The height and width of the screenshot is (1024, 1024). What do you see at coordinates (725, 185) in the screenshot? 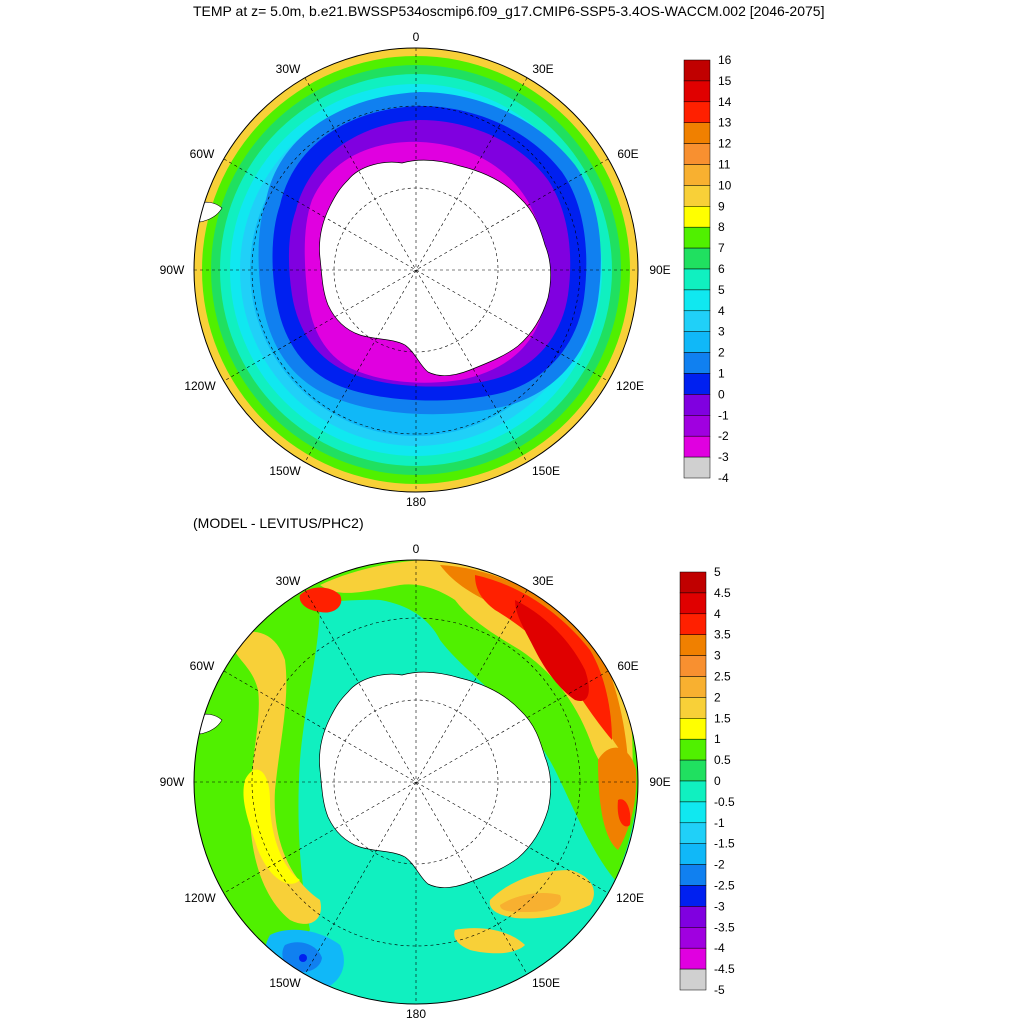
I see `colorbar-label: 10` at bounding box center [725, 185].